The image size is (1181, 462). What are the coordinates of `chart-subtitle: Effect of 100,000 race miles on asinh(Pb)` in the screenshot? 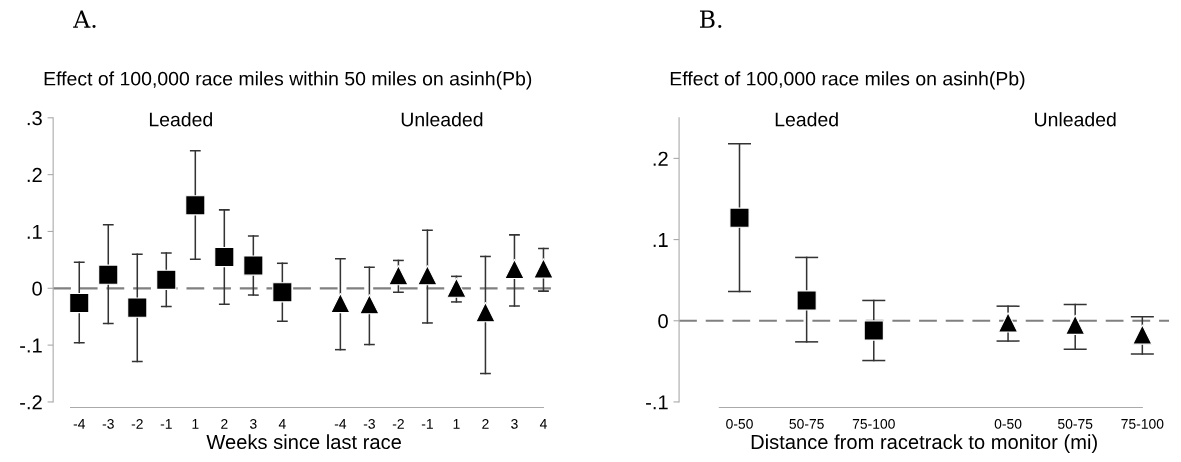 It's located at (847, 80).